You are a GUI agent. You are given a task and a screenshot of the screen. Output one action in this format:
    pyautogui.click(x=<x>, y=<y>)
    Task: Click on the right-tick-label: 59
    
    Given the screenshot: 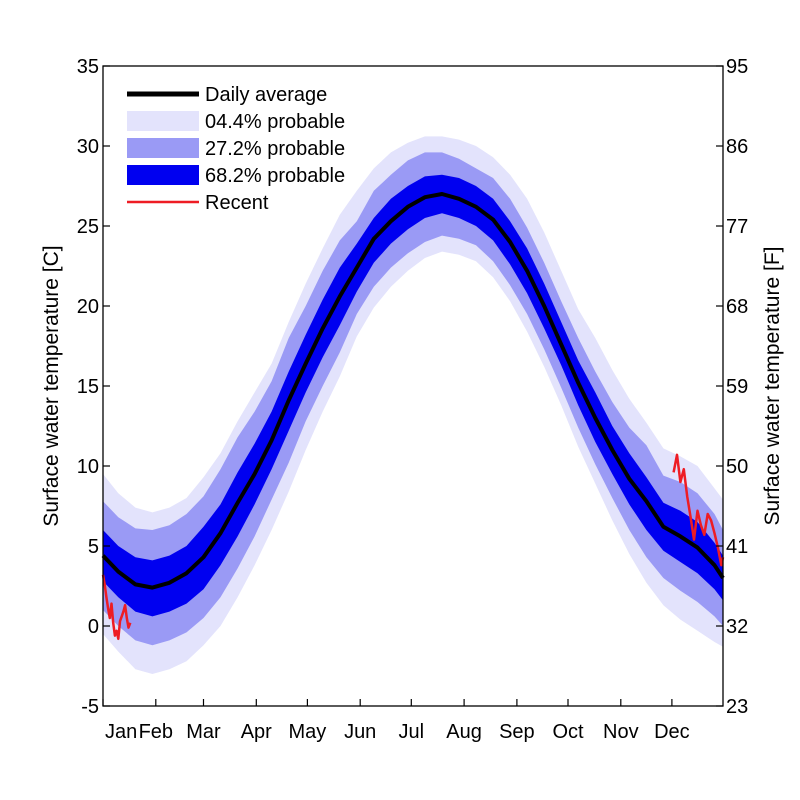 What is the action you would take?
    pyautogui.click(x=737, y=387)
    